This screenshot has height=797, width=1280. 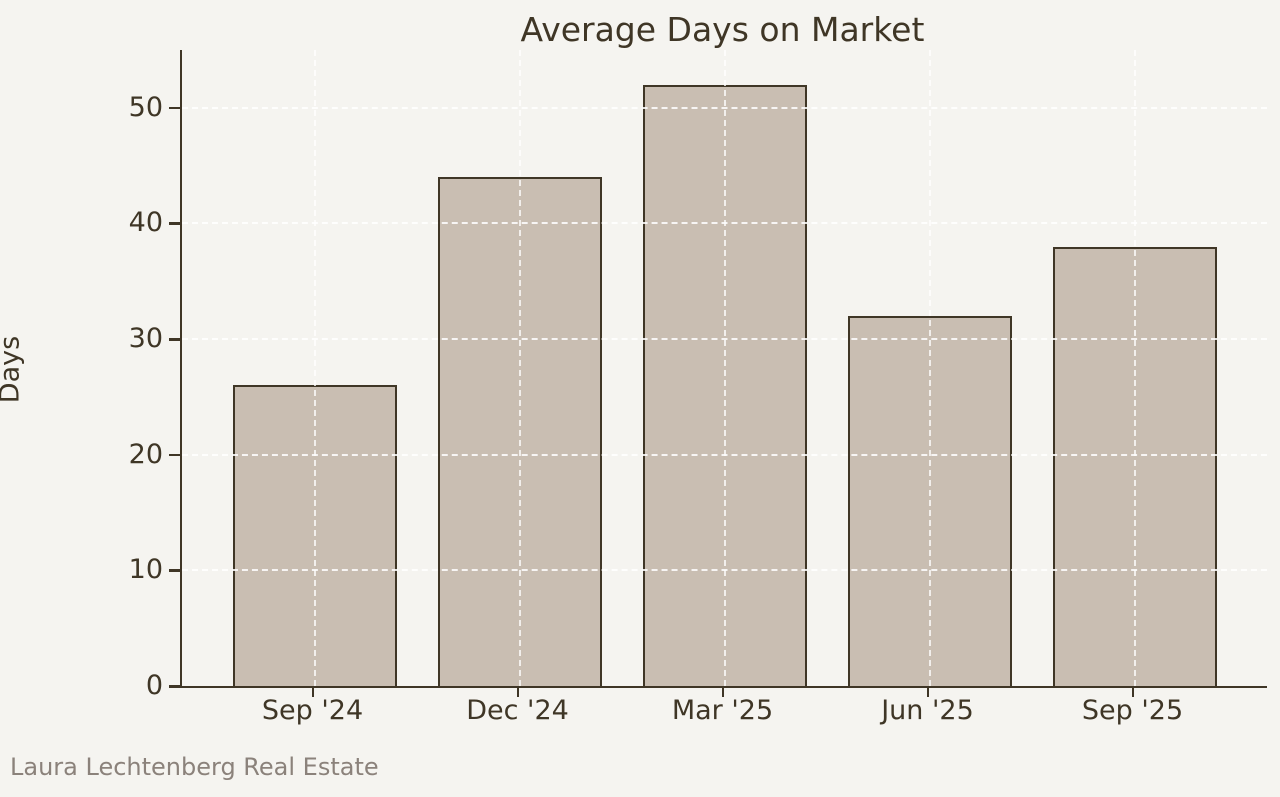 I want to click on x-tick-label: Sep '24, so click(x=312, y=710).